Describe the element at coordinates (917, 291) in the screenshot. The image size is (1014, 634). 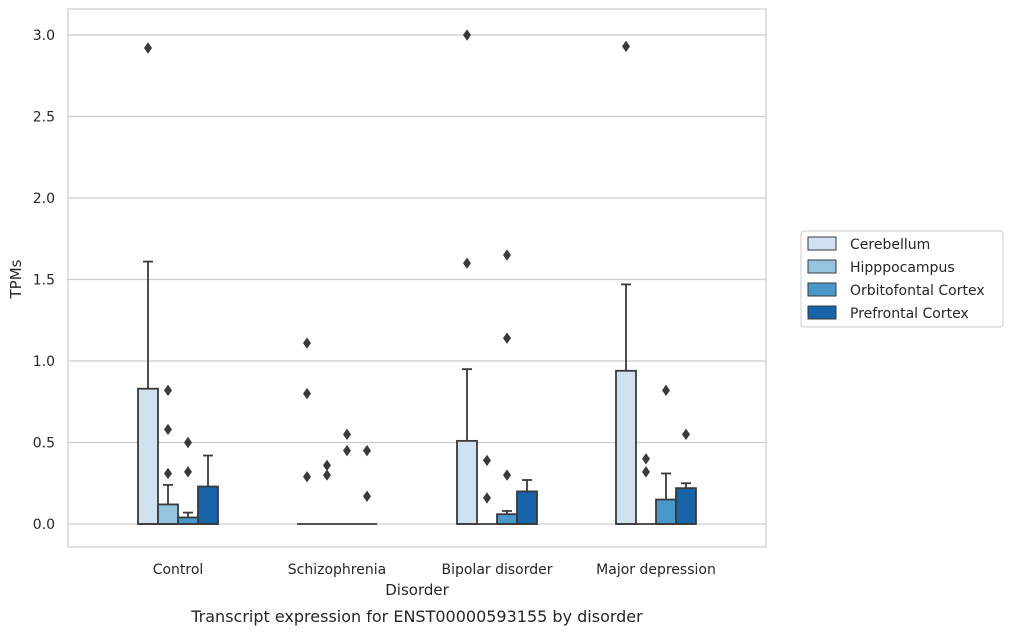
I see `legend-entry: Orbitofontal Cortex` at that location.